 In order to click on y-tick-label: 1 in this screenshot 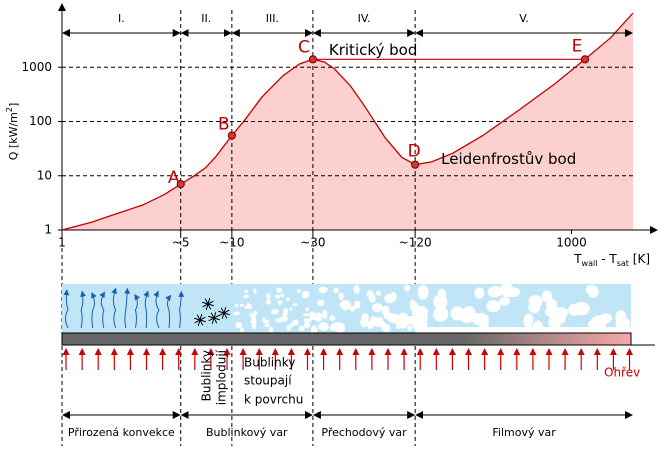, I will do `click(48, 230)`.